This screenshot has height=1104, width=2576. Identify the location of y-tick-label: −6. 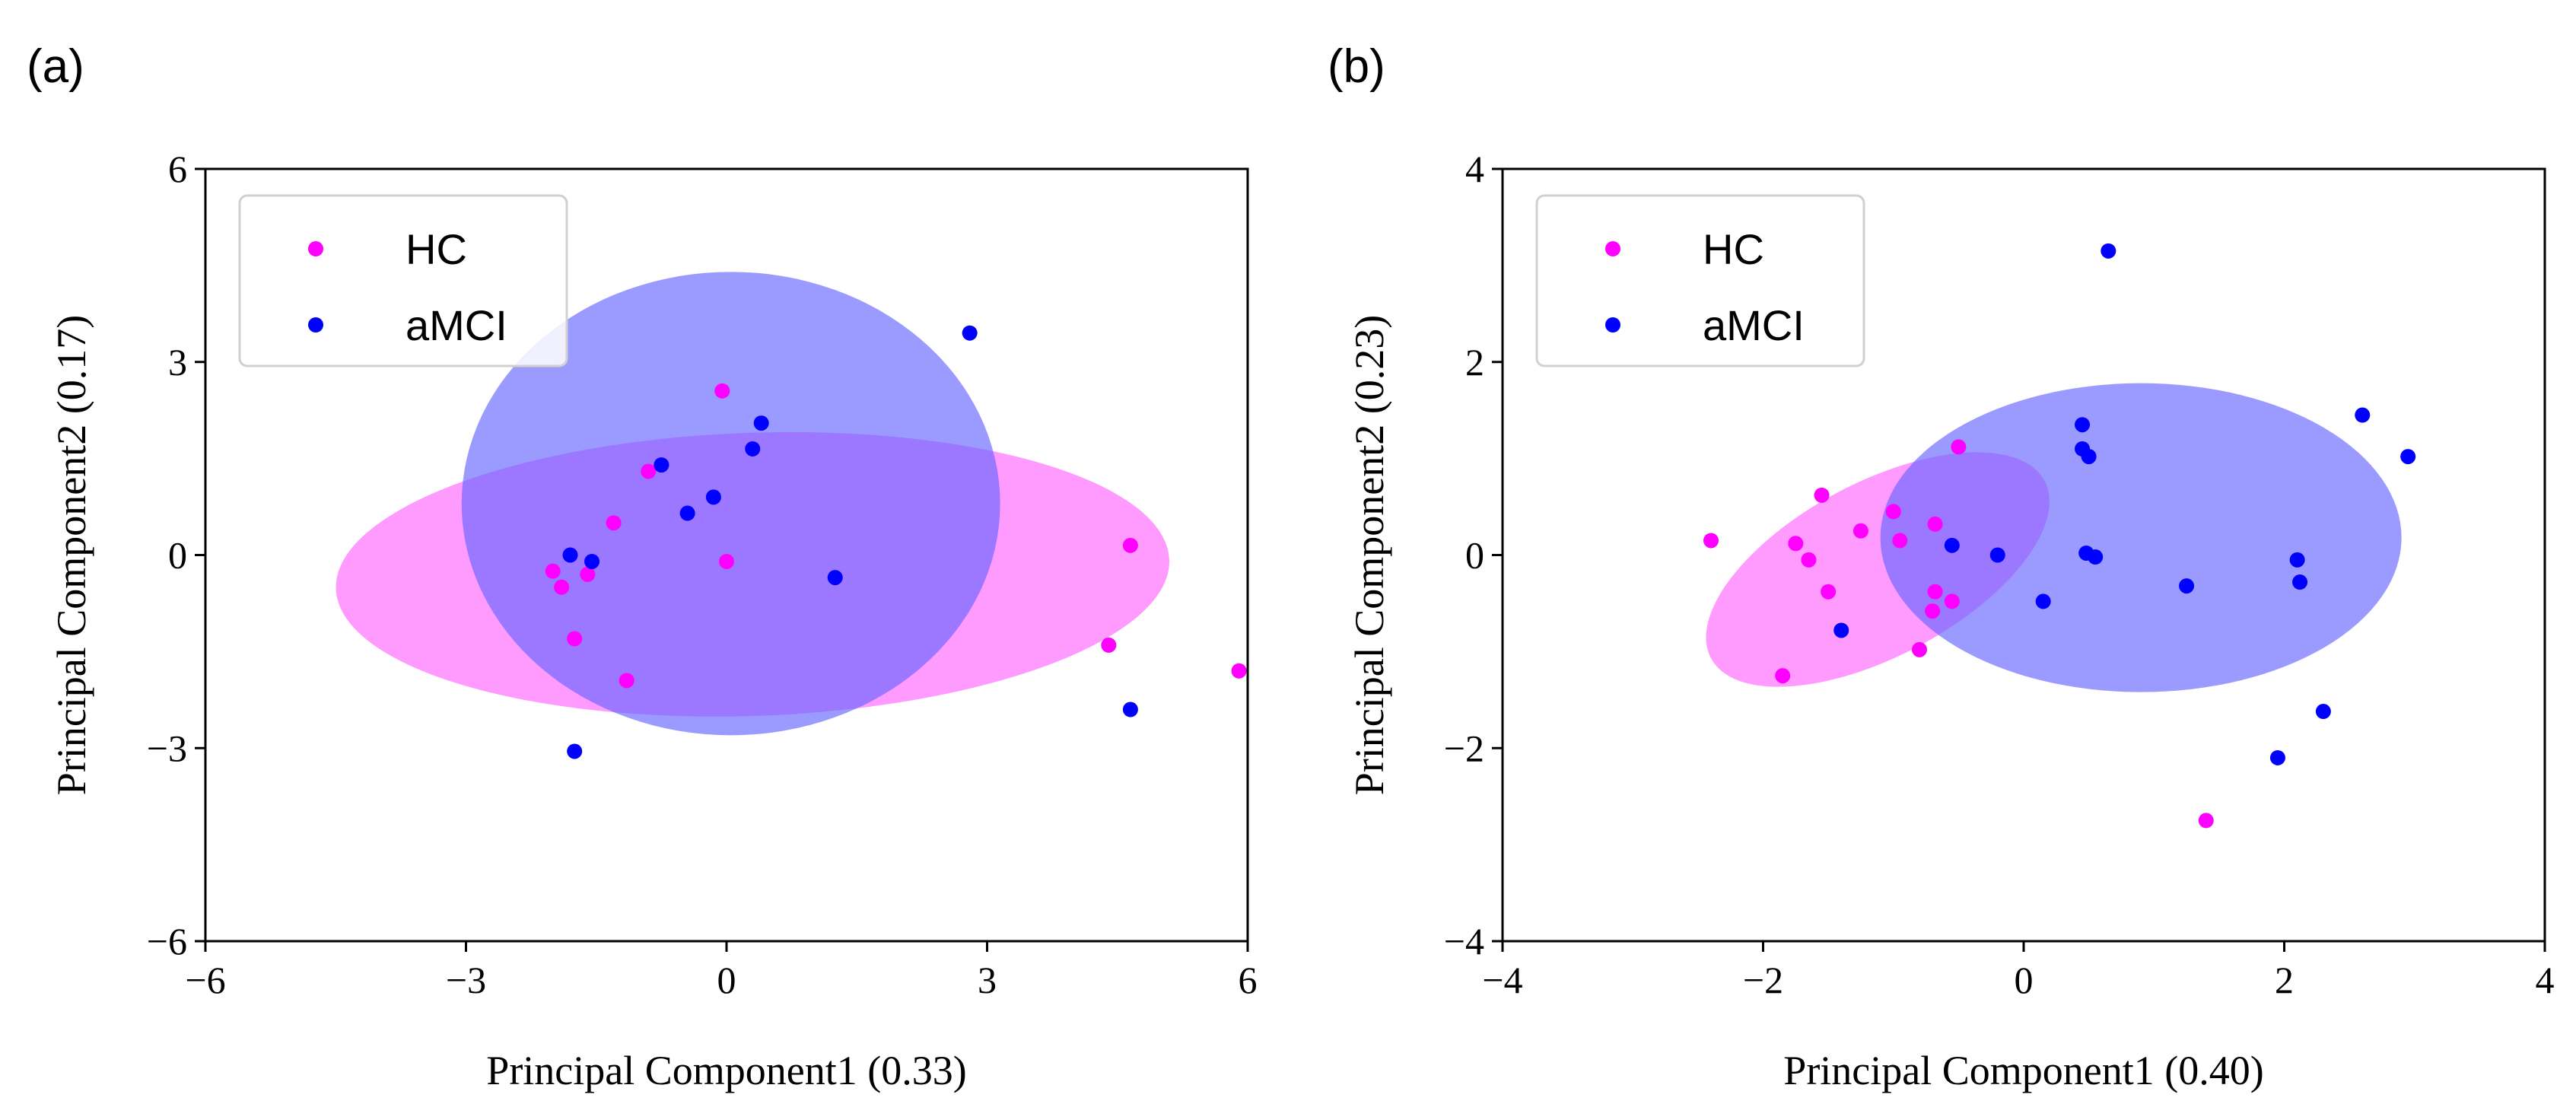
(167, 941).